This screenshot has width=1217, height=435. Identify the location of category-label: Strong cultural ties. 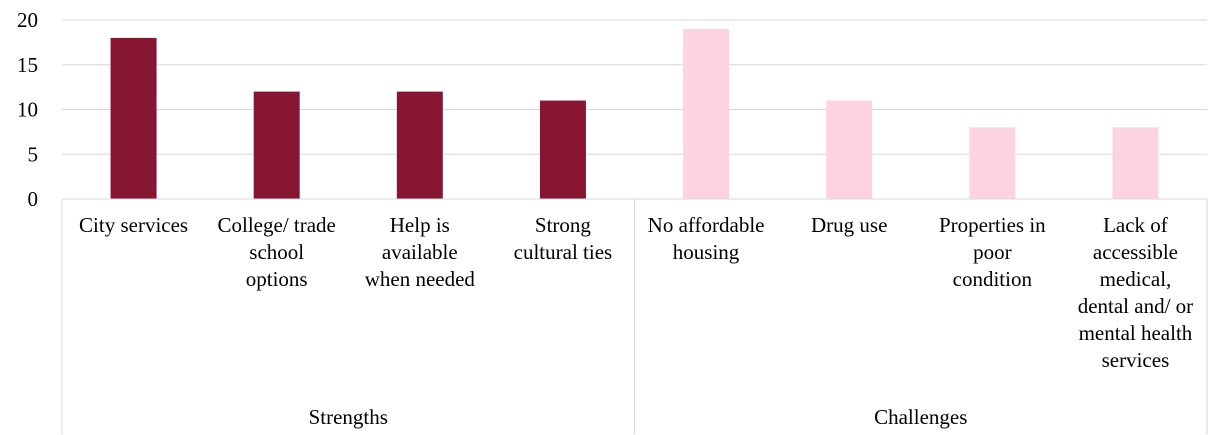
(563, 238).